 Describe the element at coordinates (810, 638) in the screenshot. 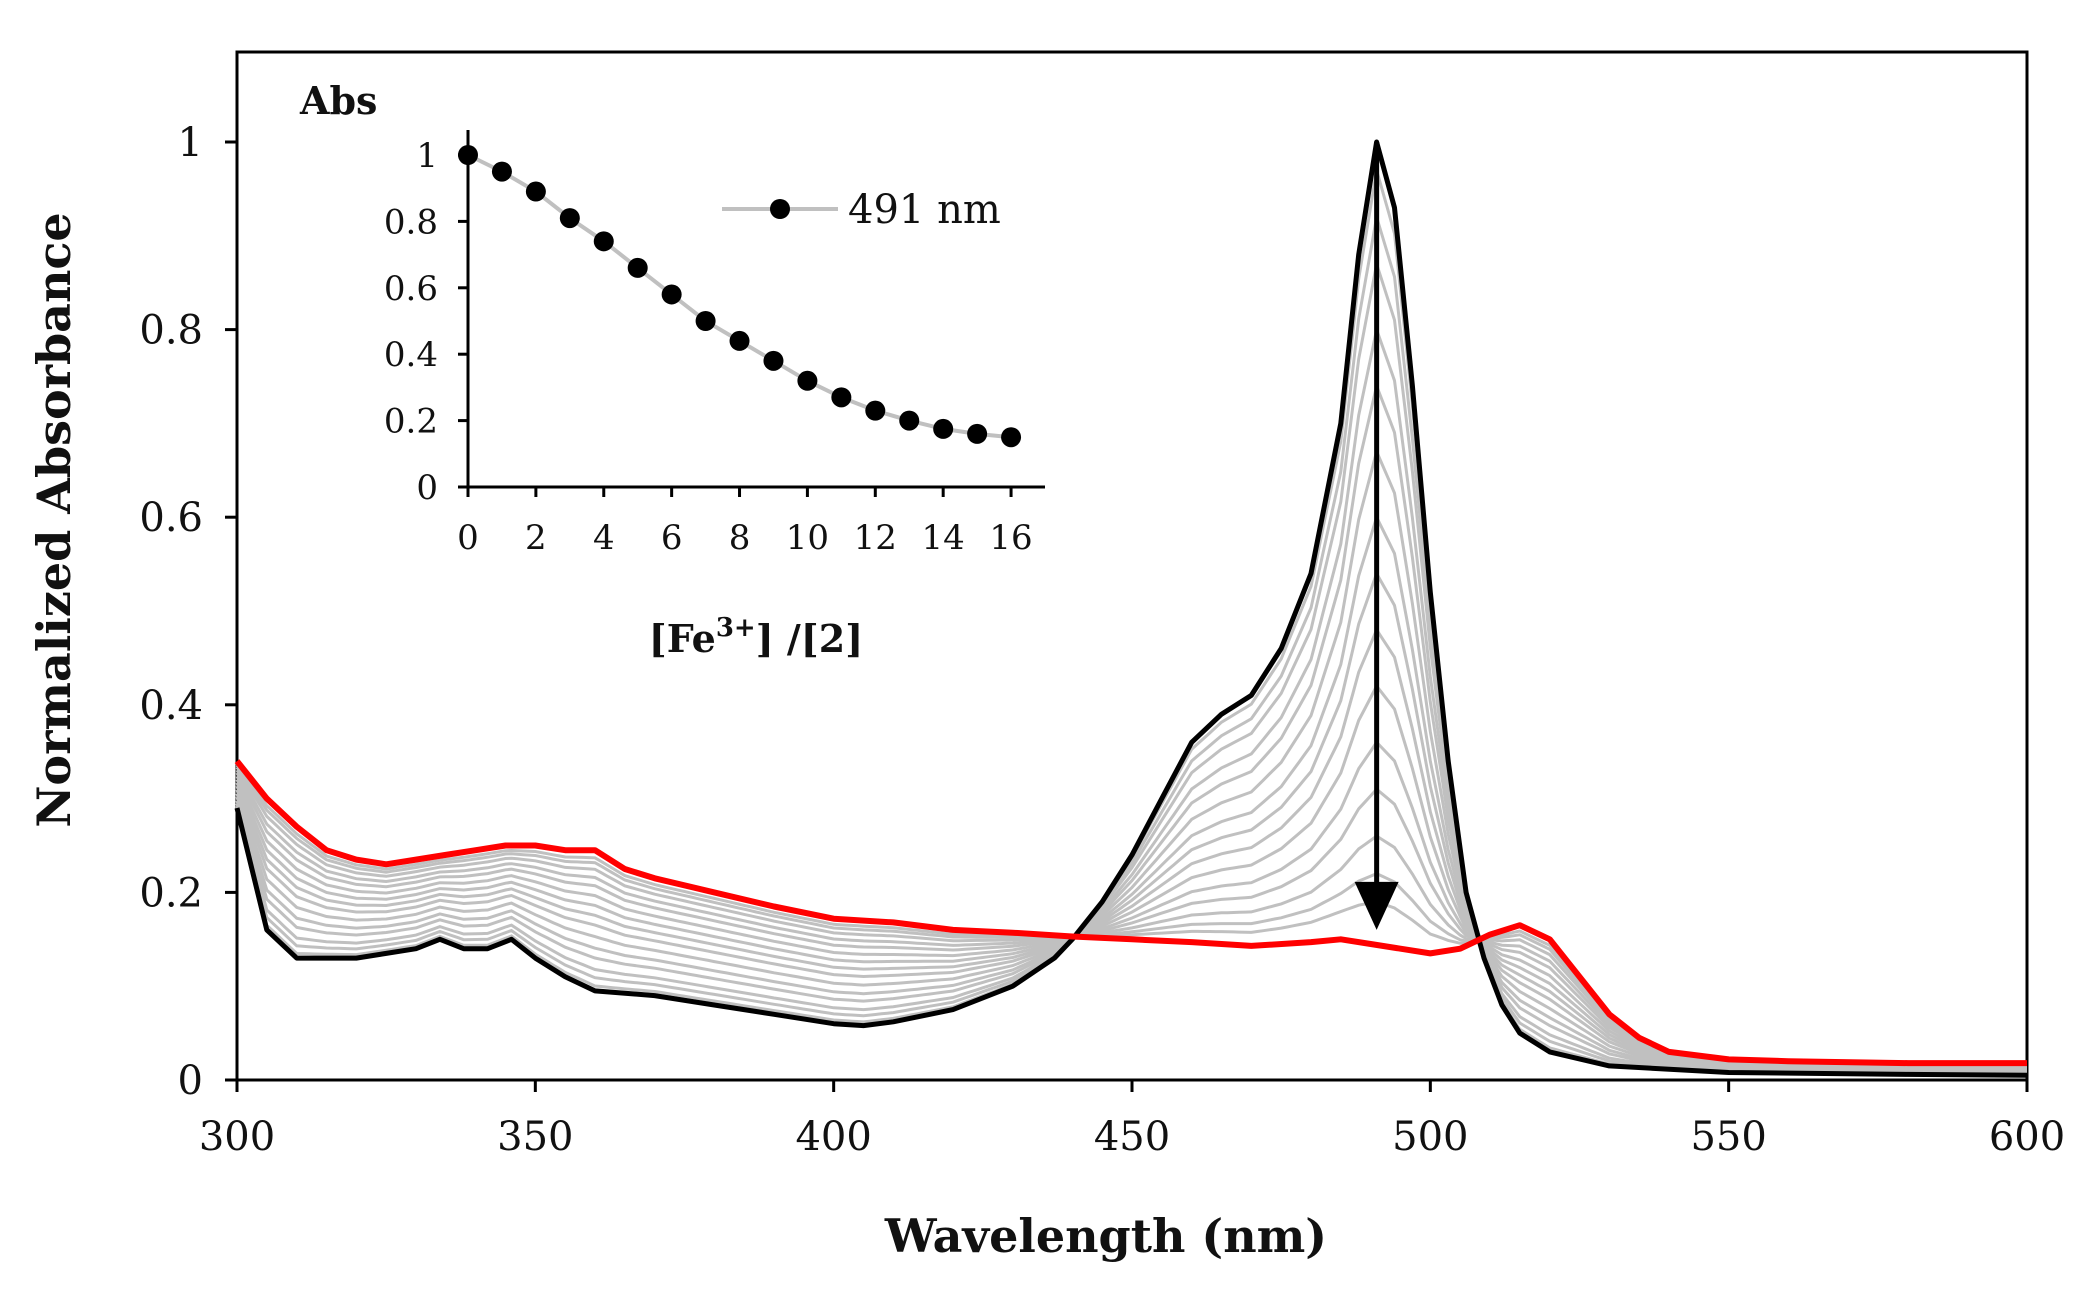

I see `inset-x-axis-title-suffix: ] /[2]` at that location.